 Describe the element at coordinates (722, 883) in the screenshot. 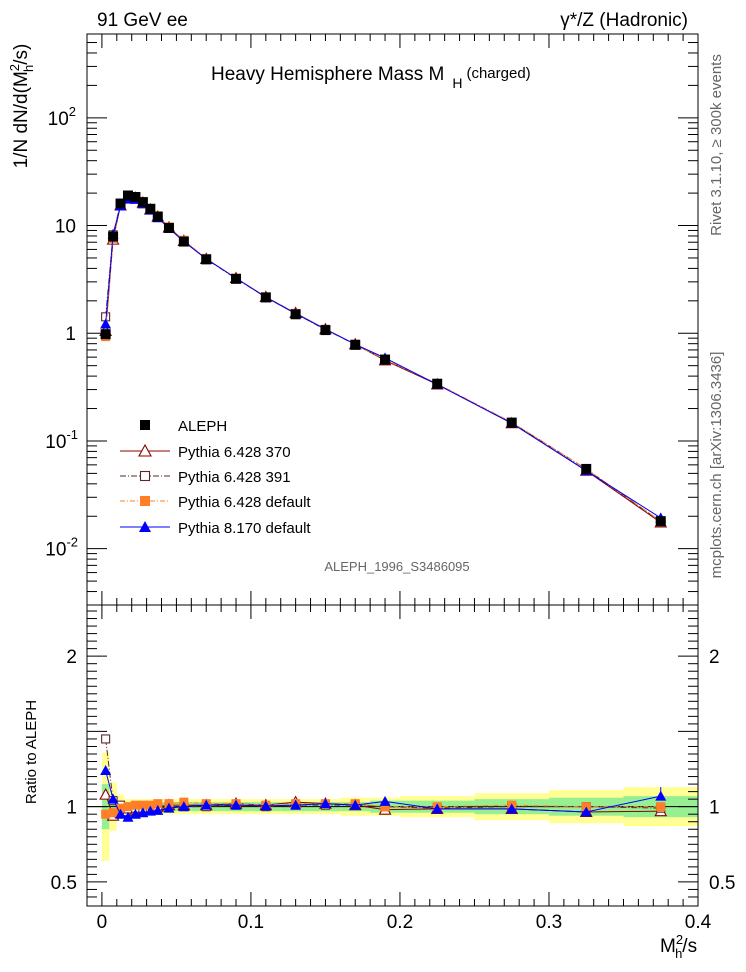

I see `ratio-y-tick-label-right: 0.5` at that location.